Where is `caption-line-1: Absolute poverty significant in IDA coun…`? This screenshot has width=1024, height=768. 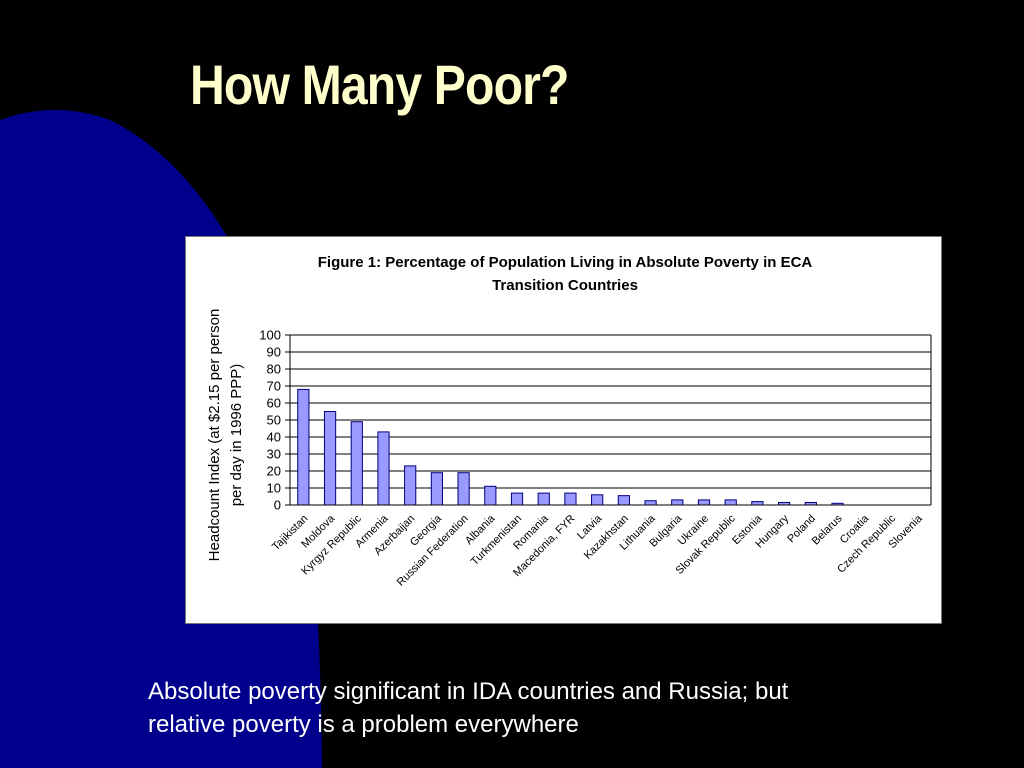 caption-line-1: Absolute poverty significant in IDA coun… is located at coordinates (468, 691).